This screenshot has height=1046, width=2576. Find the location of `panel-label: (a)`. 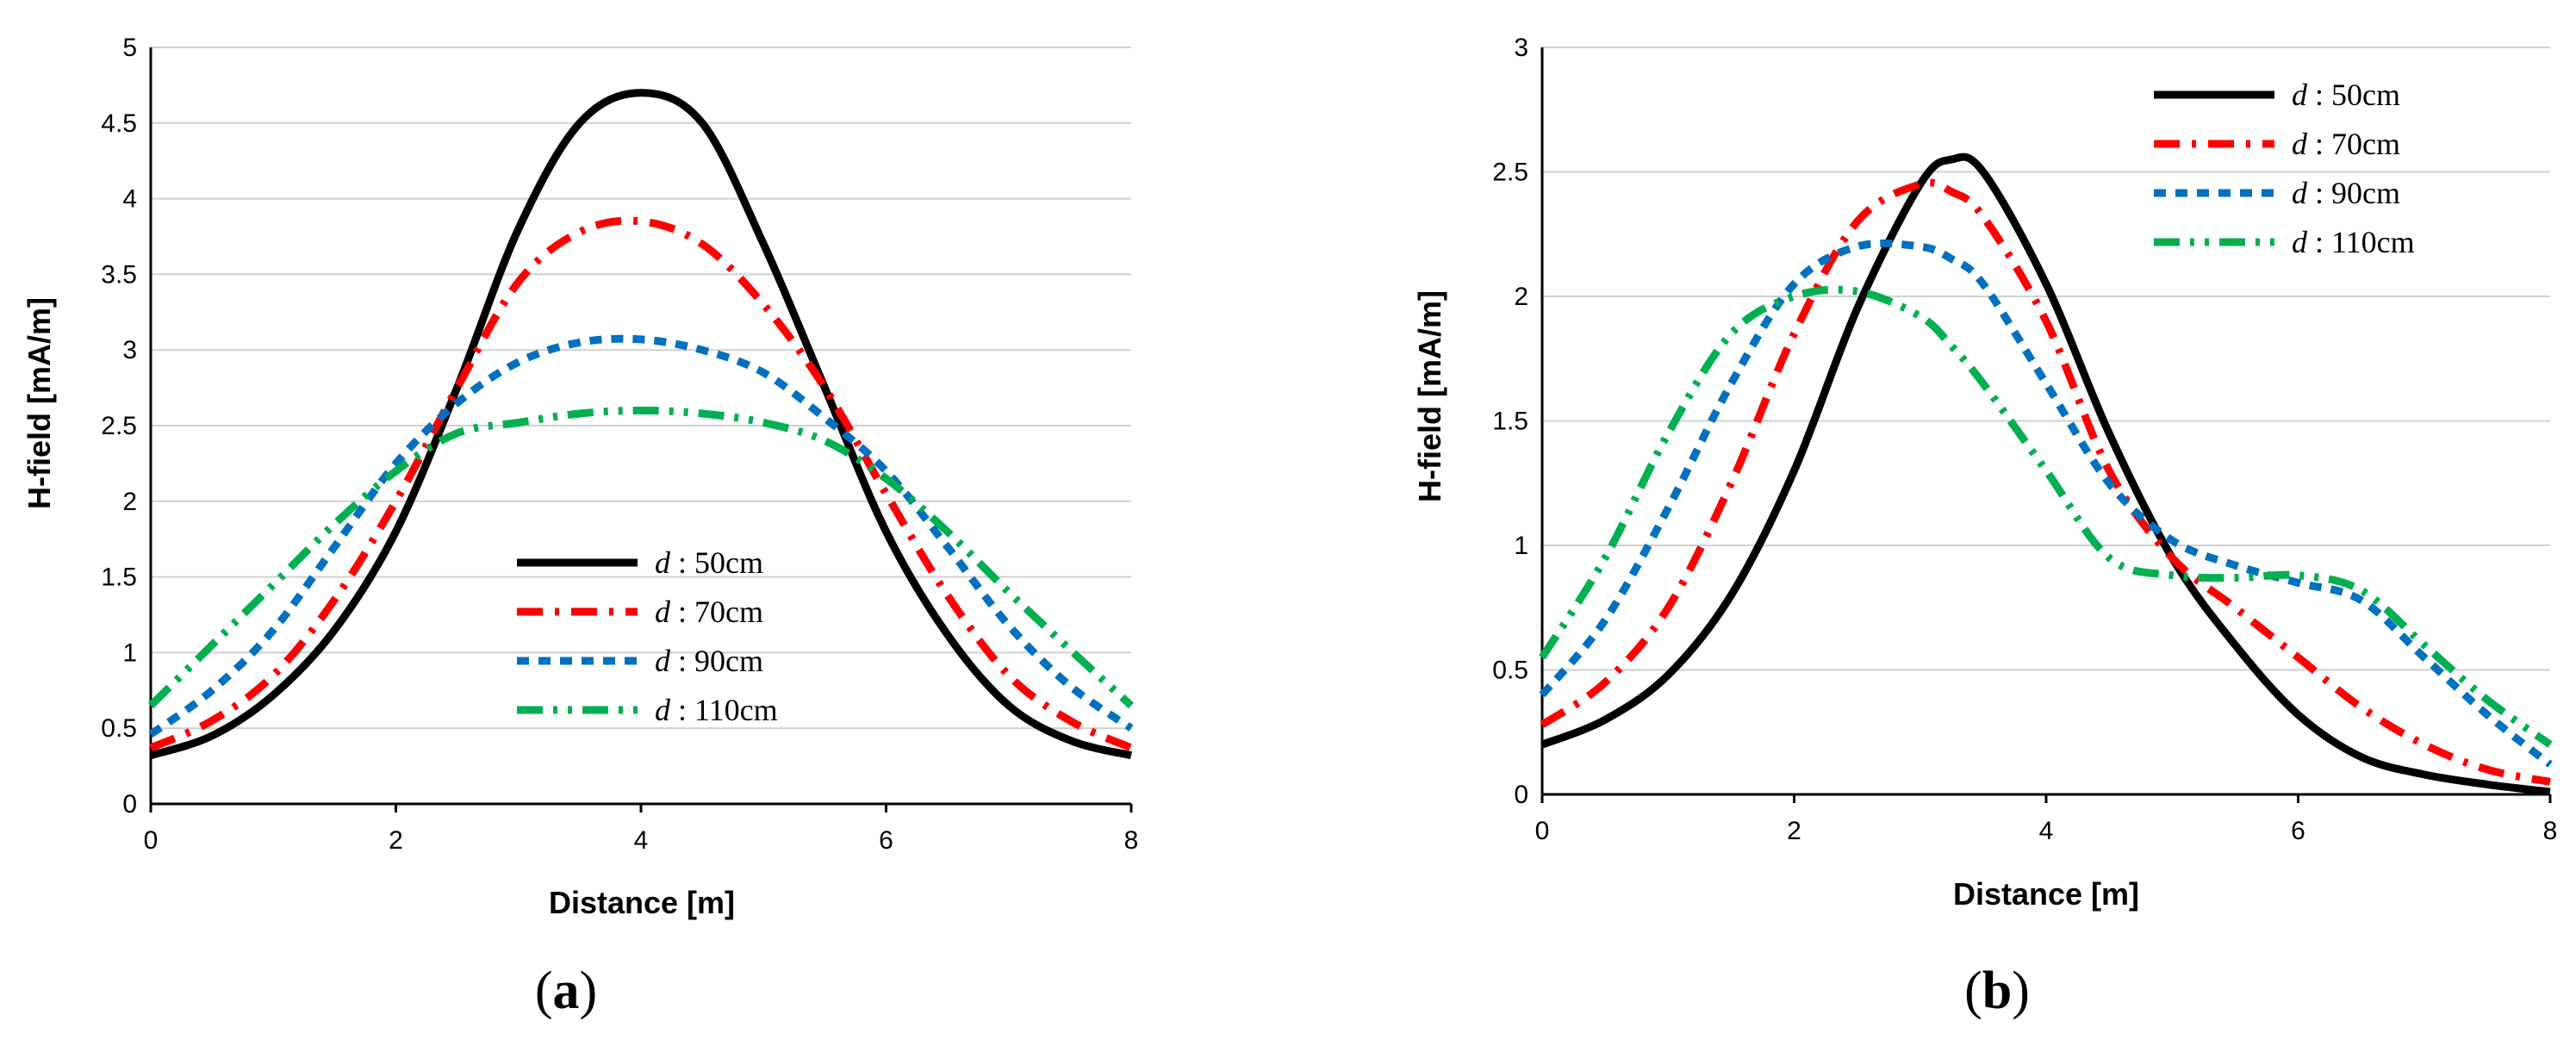

panel-label: (a) is located at coordinates (566, 991).